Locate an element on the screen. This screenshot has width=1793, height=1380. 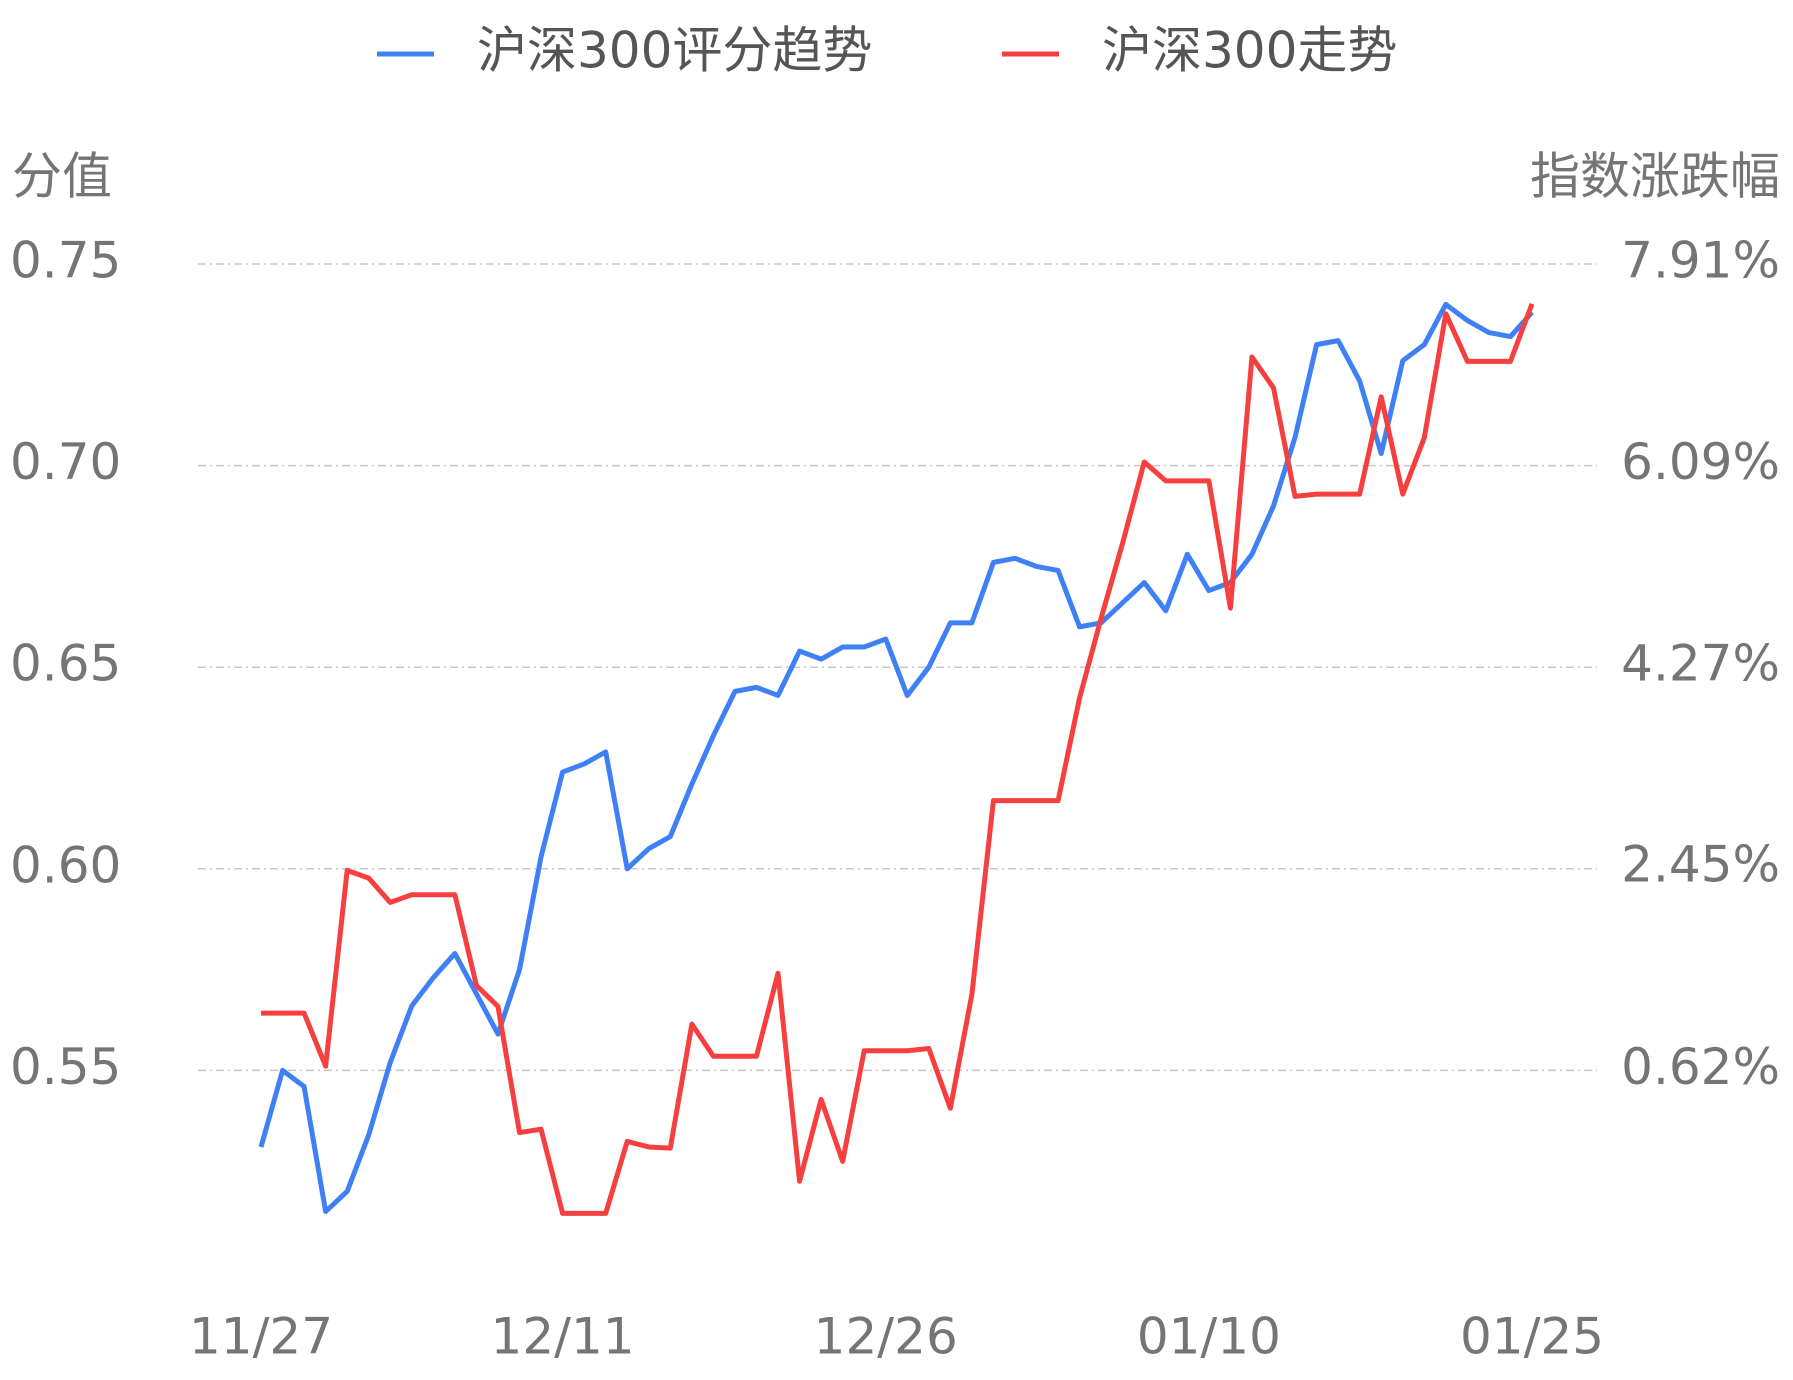
y-tick-label: 0.70 is located at coordinates (65, 462).